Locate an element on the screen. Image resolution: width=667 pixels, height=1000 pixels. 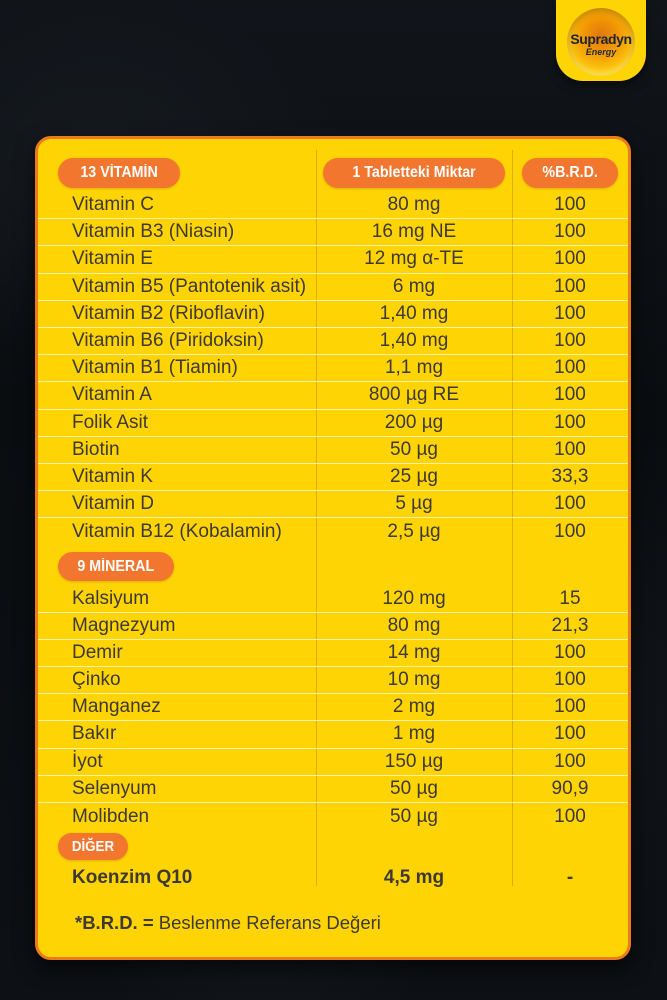
other-block: Koenzim Q10 4,5 mg - is located at coordinates (333, 878).